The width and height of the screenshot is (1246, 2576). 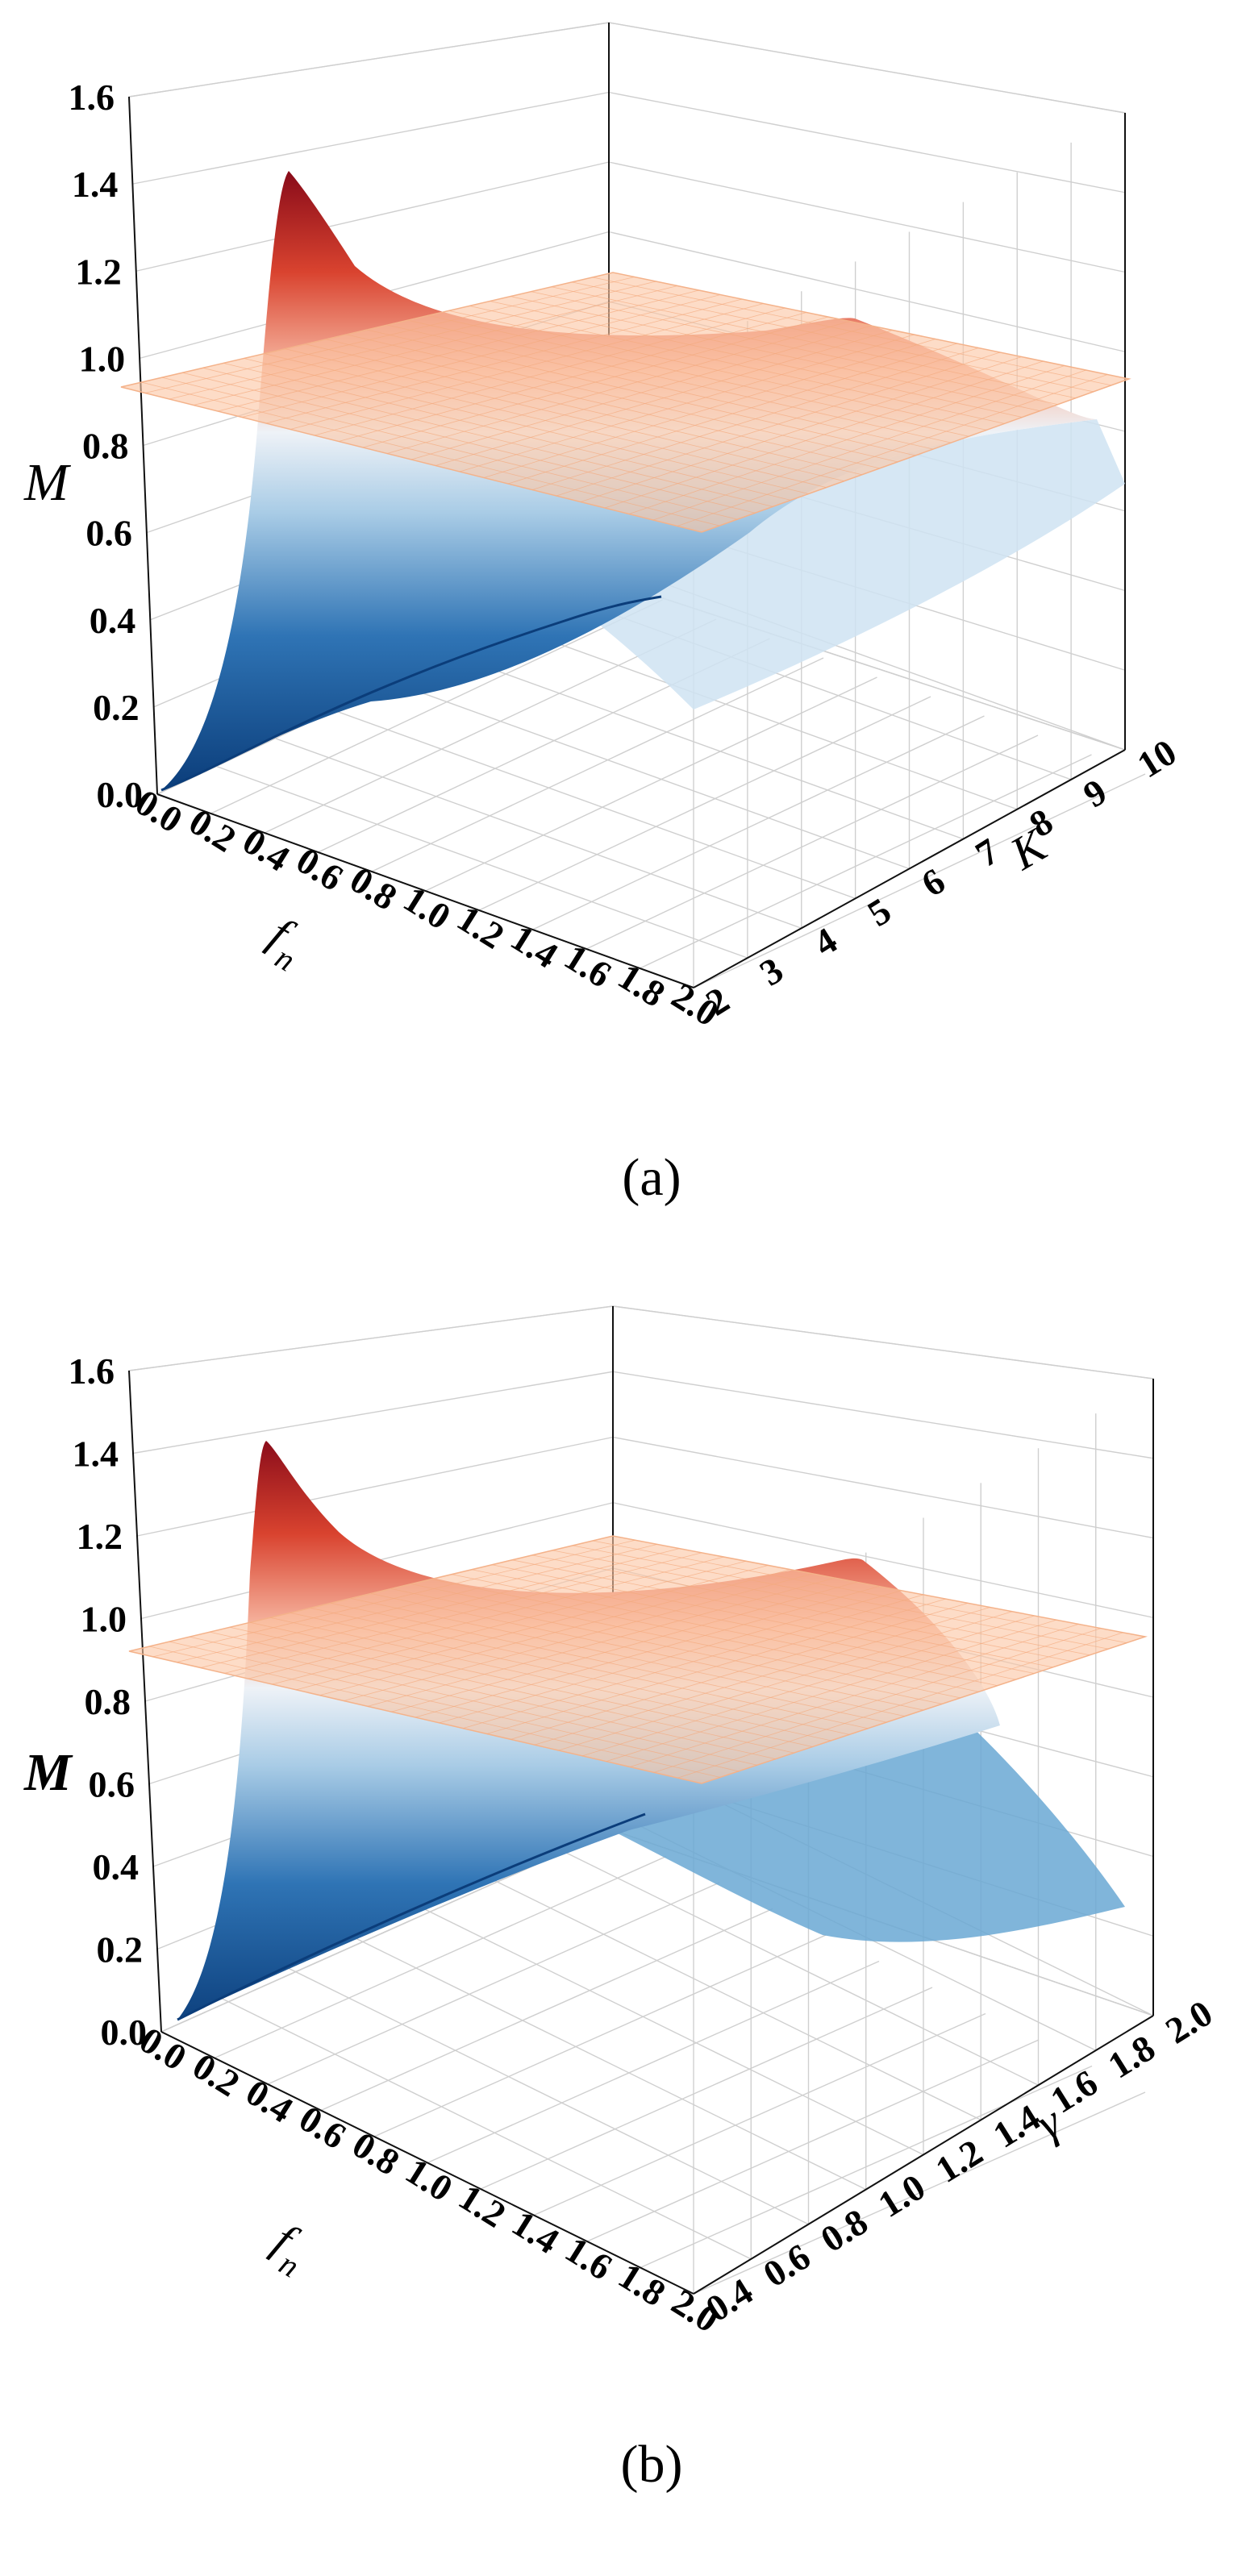 I want to click on panel-a-surface-edge, so click(x=411, y=693).